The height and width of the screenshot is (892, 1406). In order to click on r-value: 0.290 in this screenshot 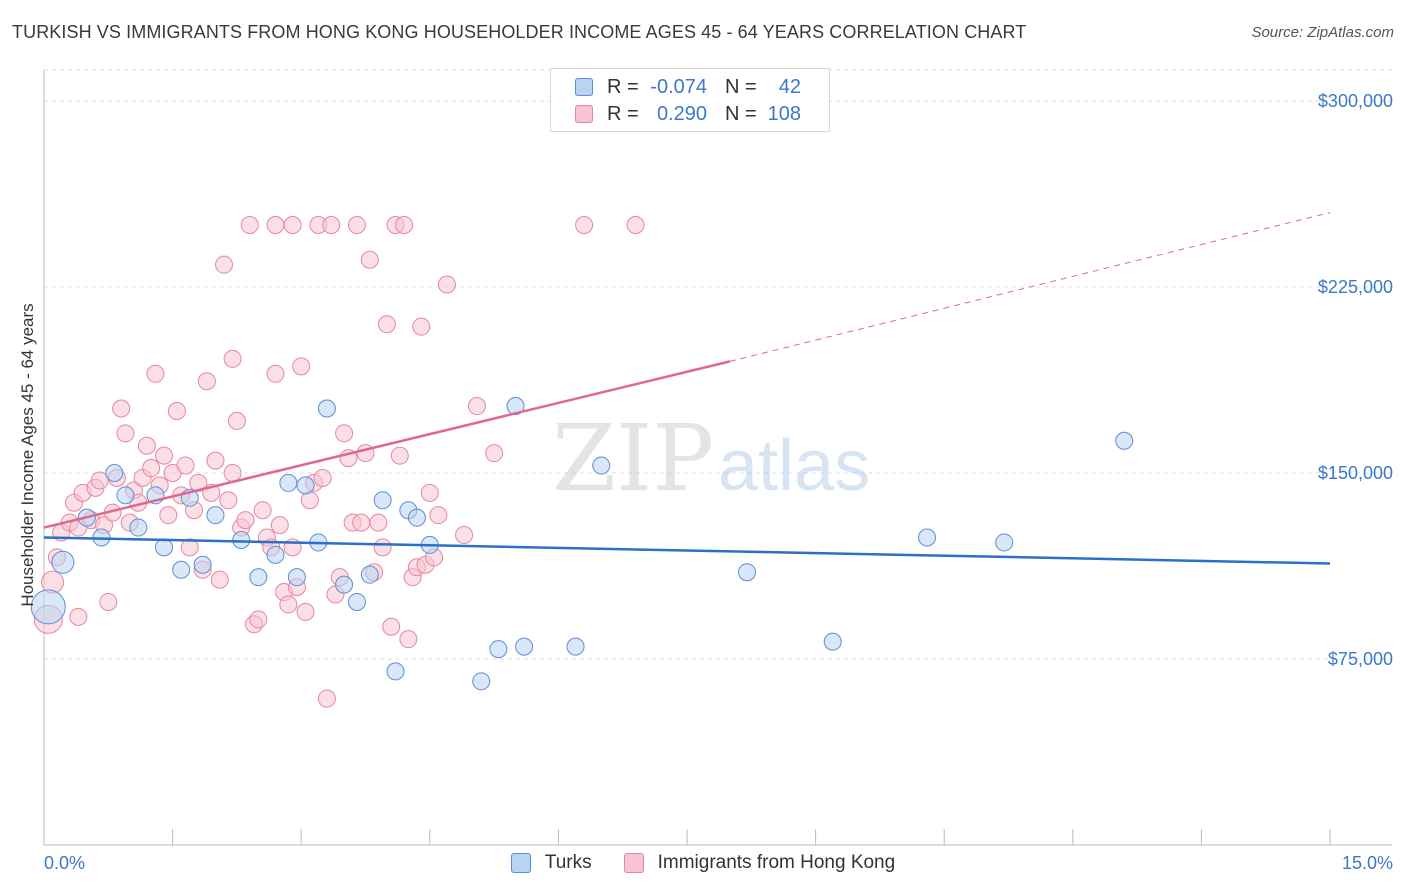, I will do `click(681, 113)`.